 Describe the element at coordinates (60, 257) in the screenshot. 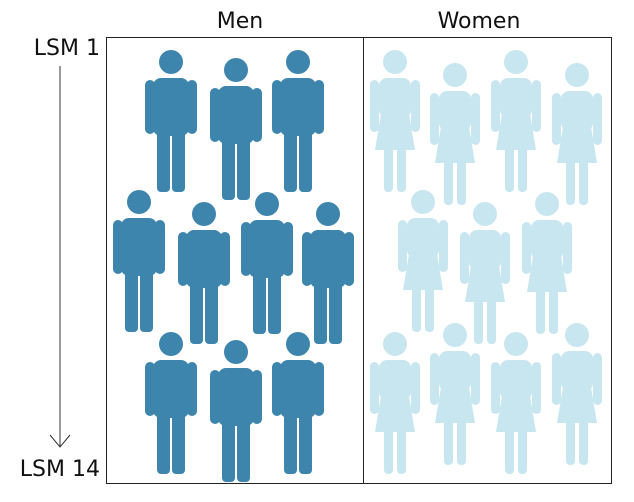

I see `axis-arrow` at that location.